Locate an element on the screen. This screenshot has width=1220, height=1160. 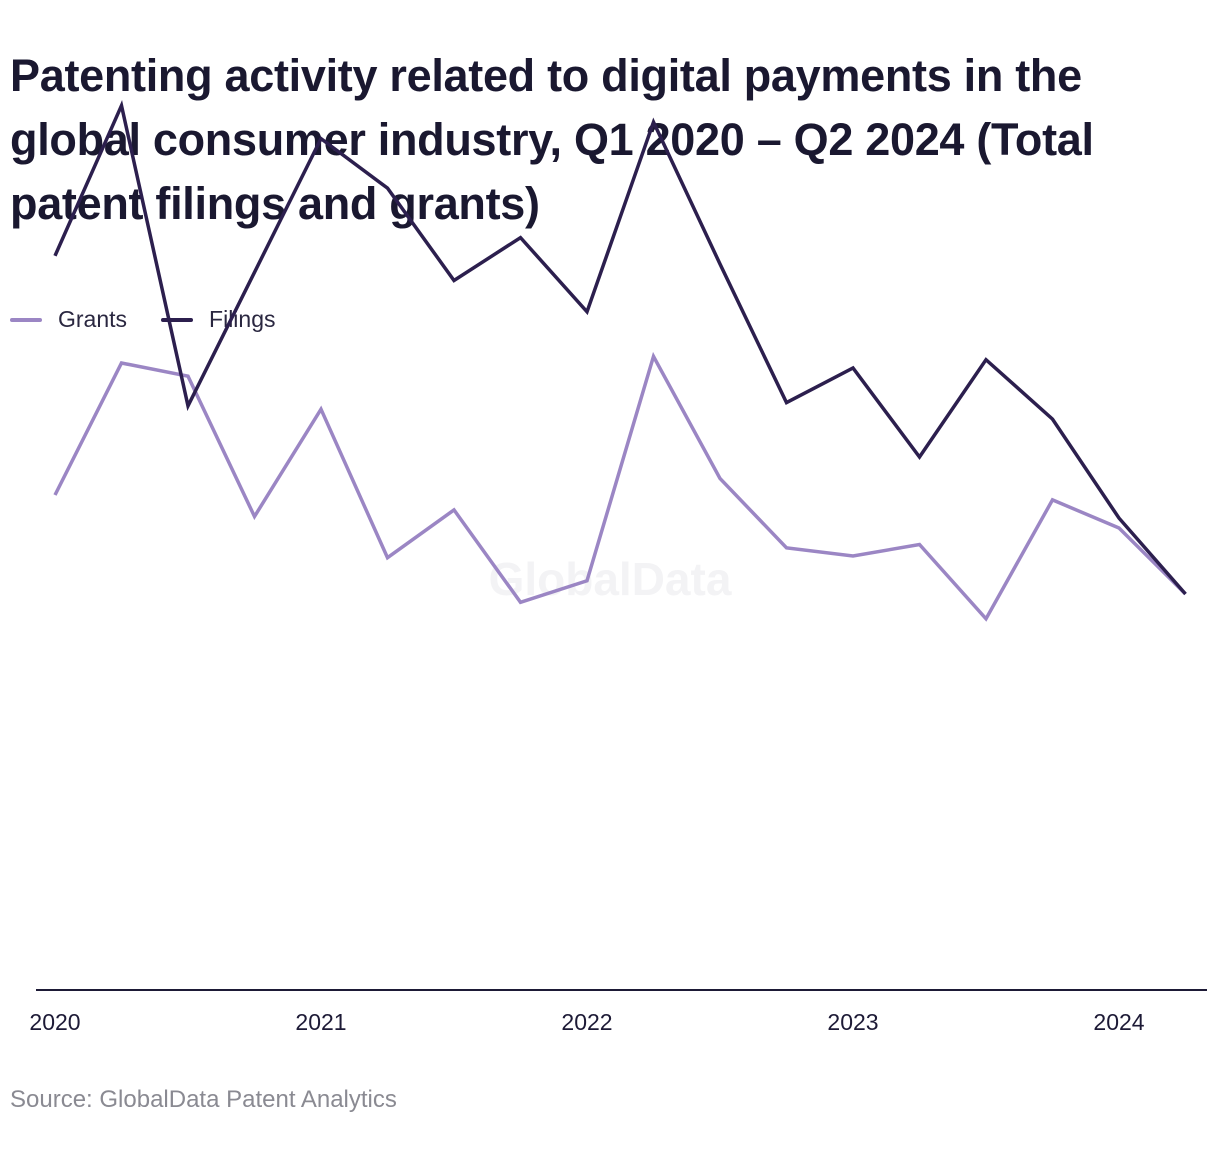
legend-label-grants: Grants is located at coordinates (93, 319).